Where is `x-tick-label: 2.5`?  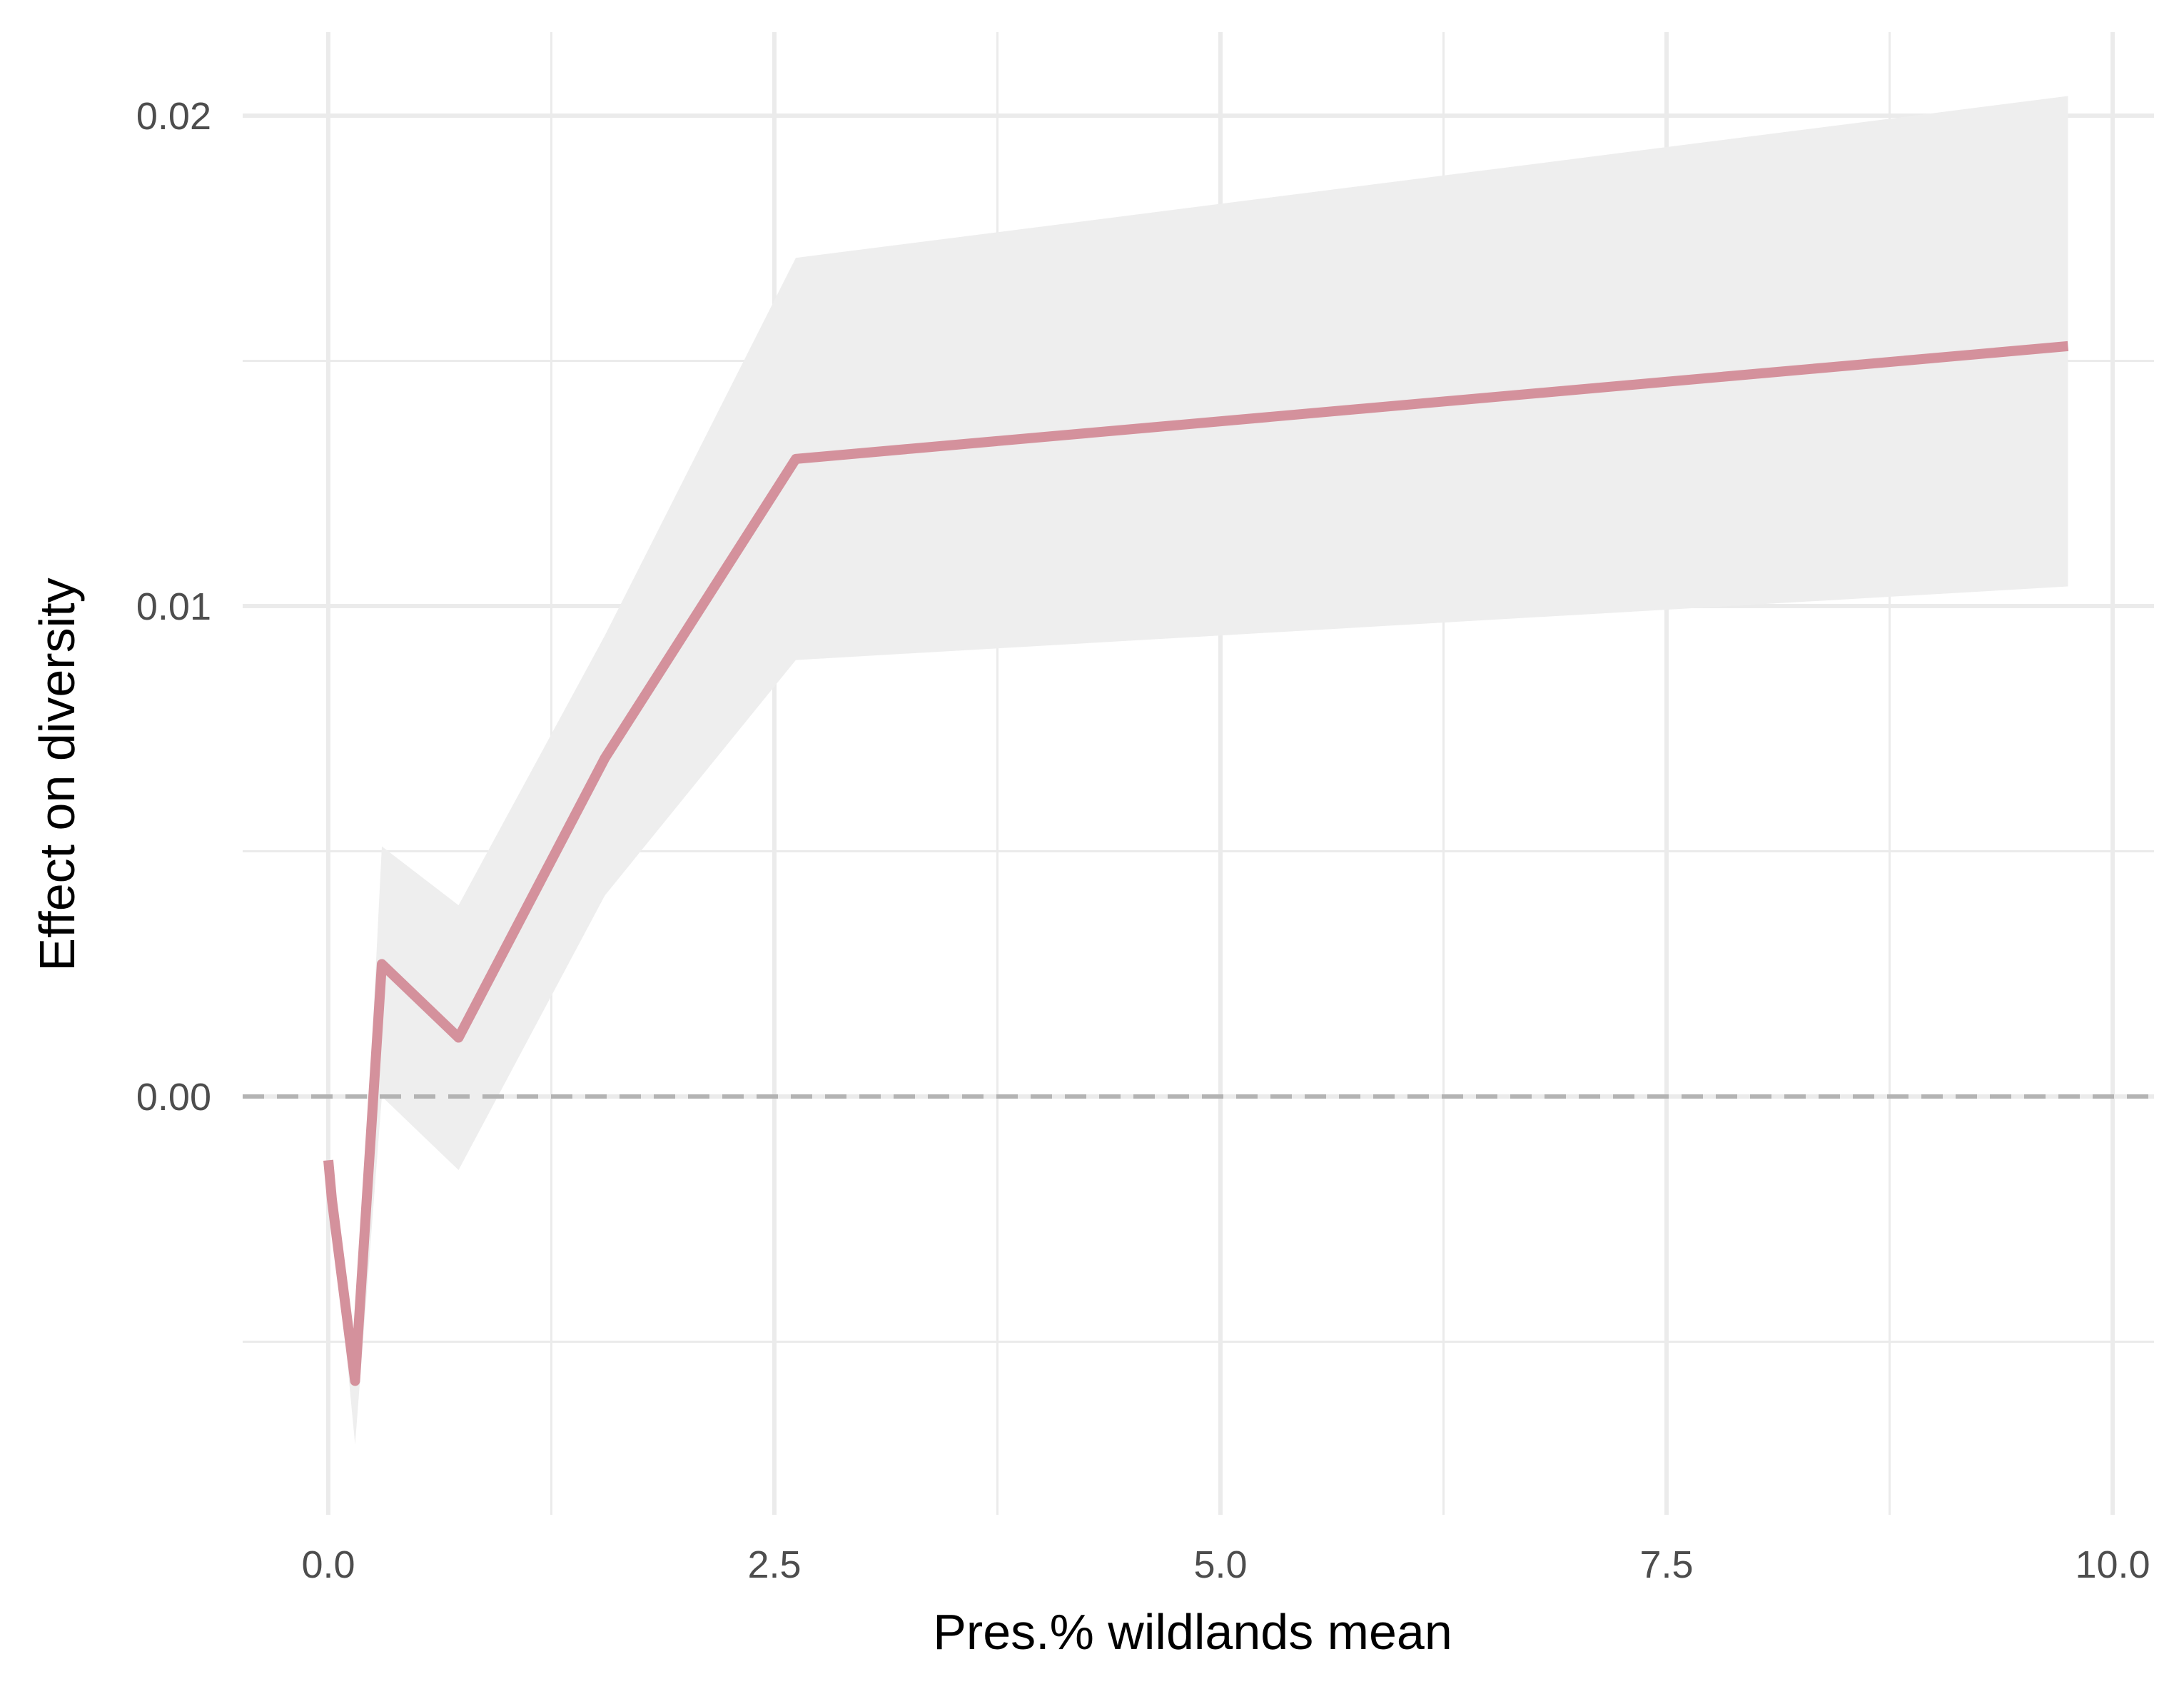
x-tick-label: 2.5 is located at coordinates (774, 1564).